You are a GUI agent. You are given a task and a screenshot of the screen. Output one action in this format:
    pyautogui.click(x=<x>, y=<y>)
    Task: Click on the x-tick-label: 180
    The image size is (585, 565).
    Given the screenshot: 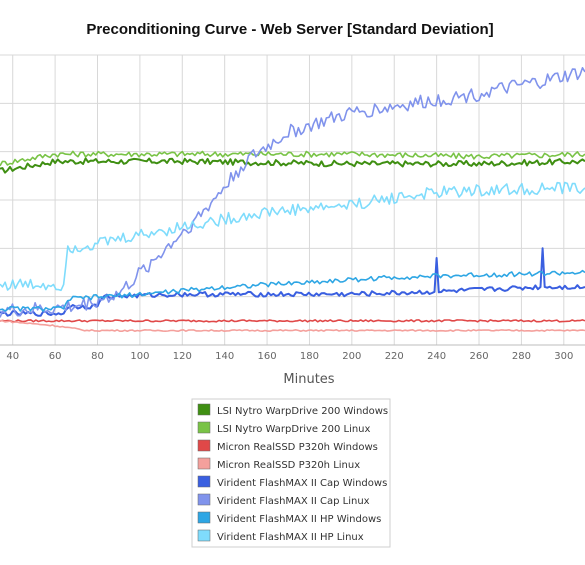 What is the action you would take?
    pyautogui.click(x=309, y=356)
    